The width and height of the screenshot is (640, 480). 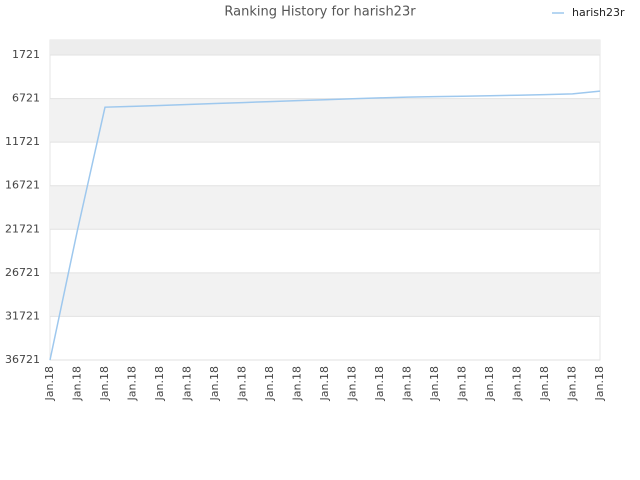 I want to click on y-tick-label: 36721, so click(x=22, y=359).